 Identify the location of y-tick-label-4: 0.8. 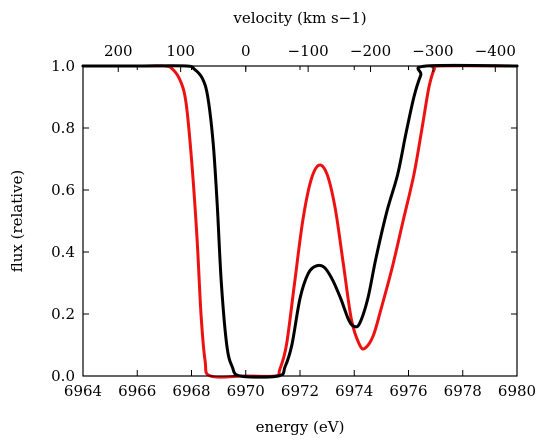
(63, 128).